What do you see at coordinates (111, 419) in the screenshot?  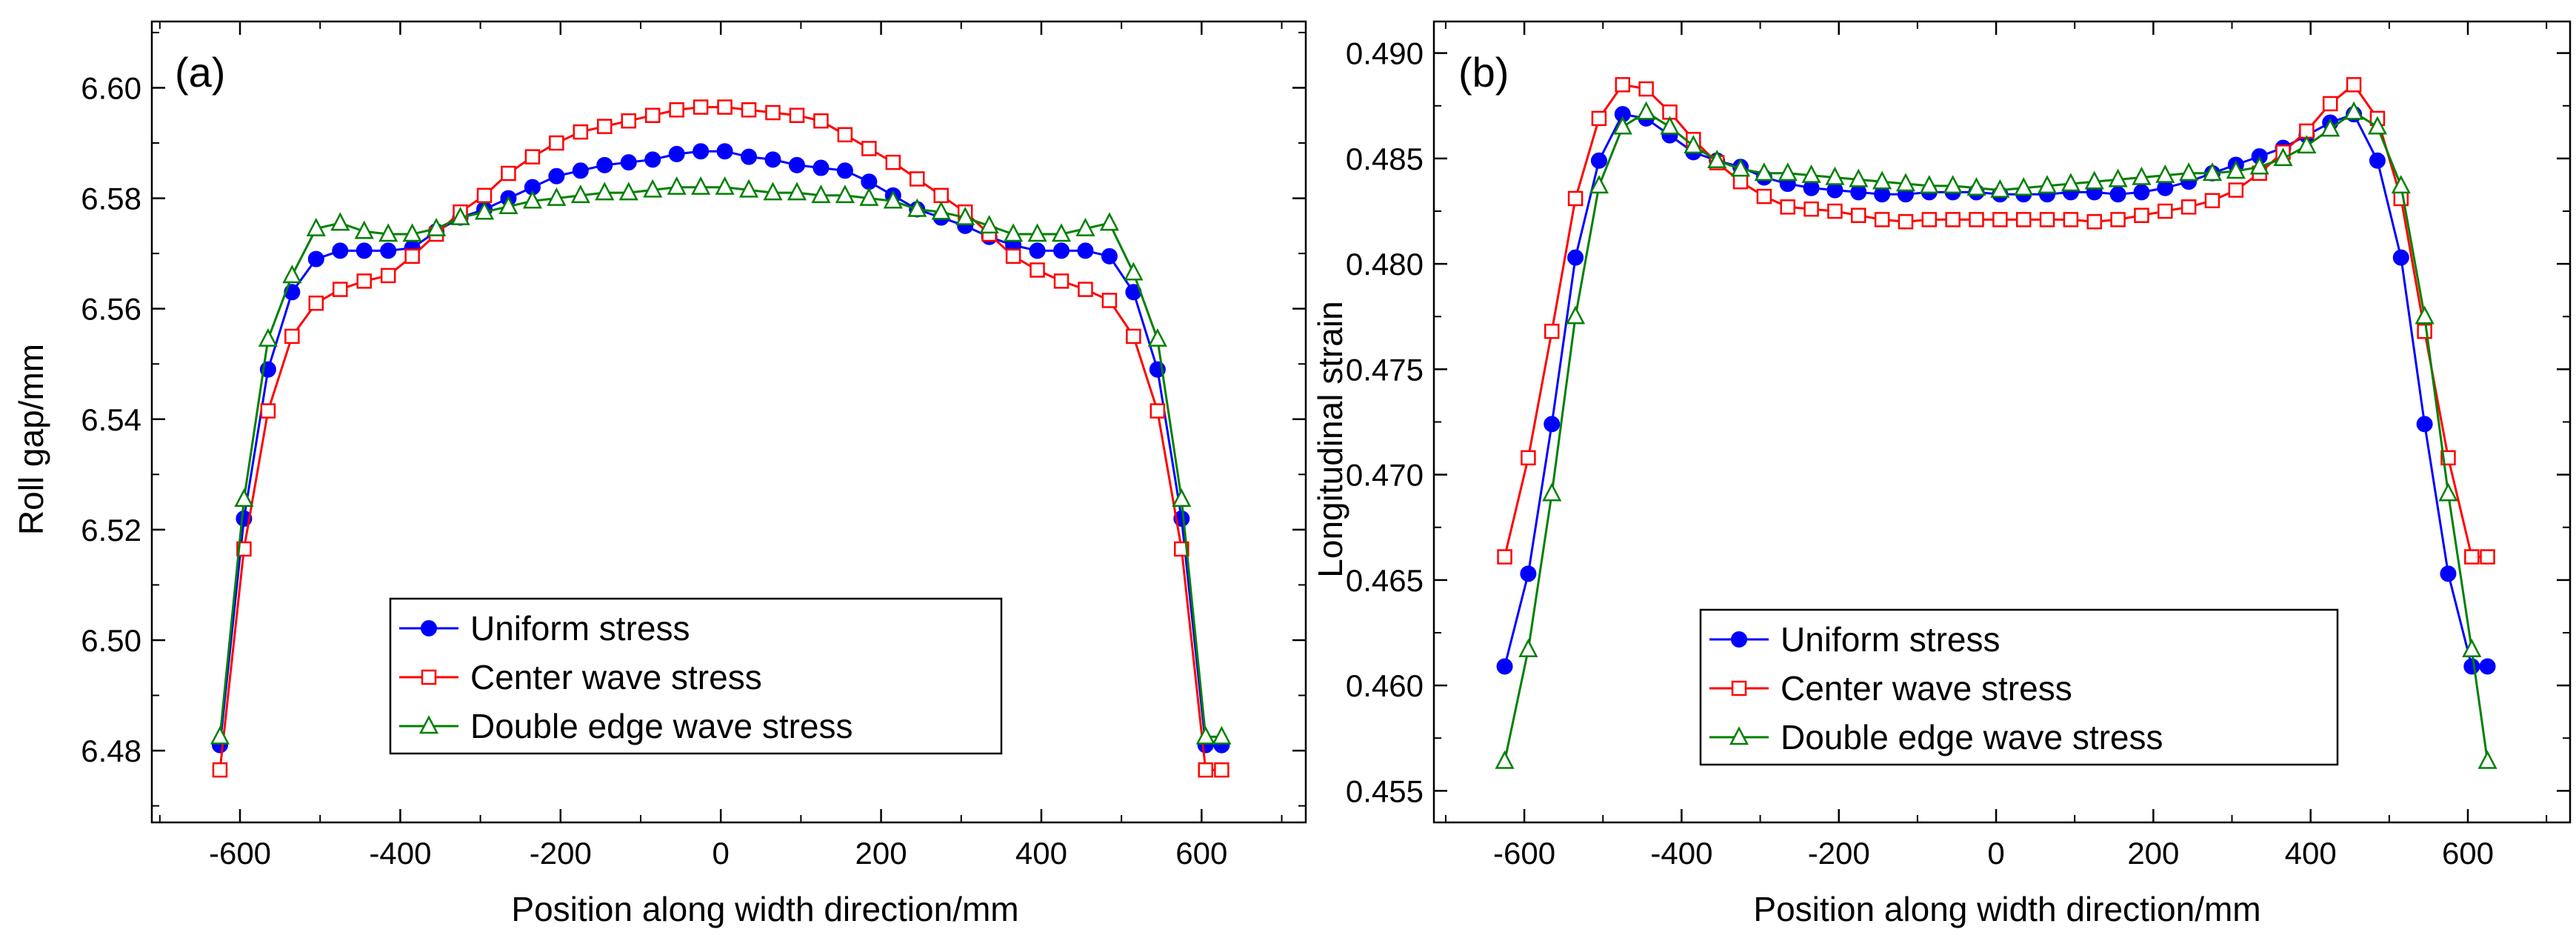 I see `y-tick-label: 6.54` at bounding box center [111, 419].